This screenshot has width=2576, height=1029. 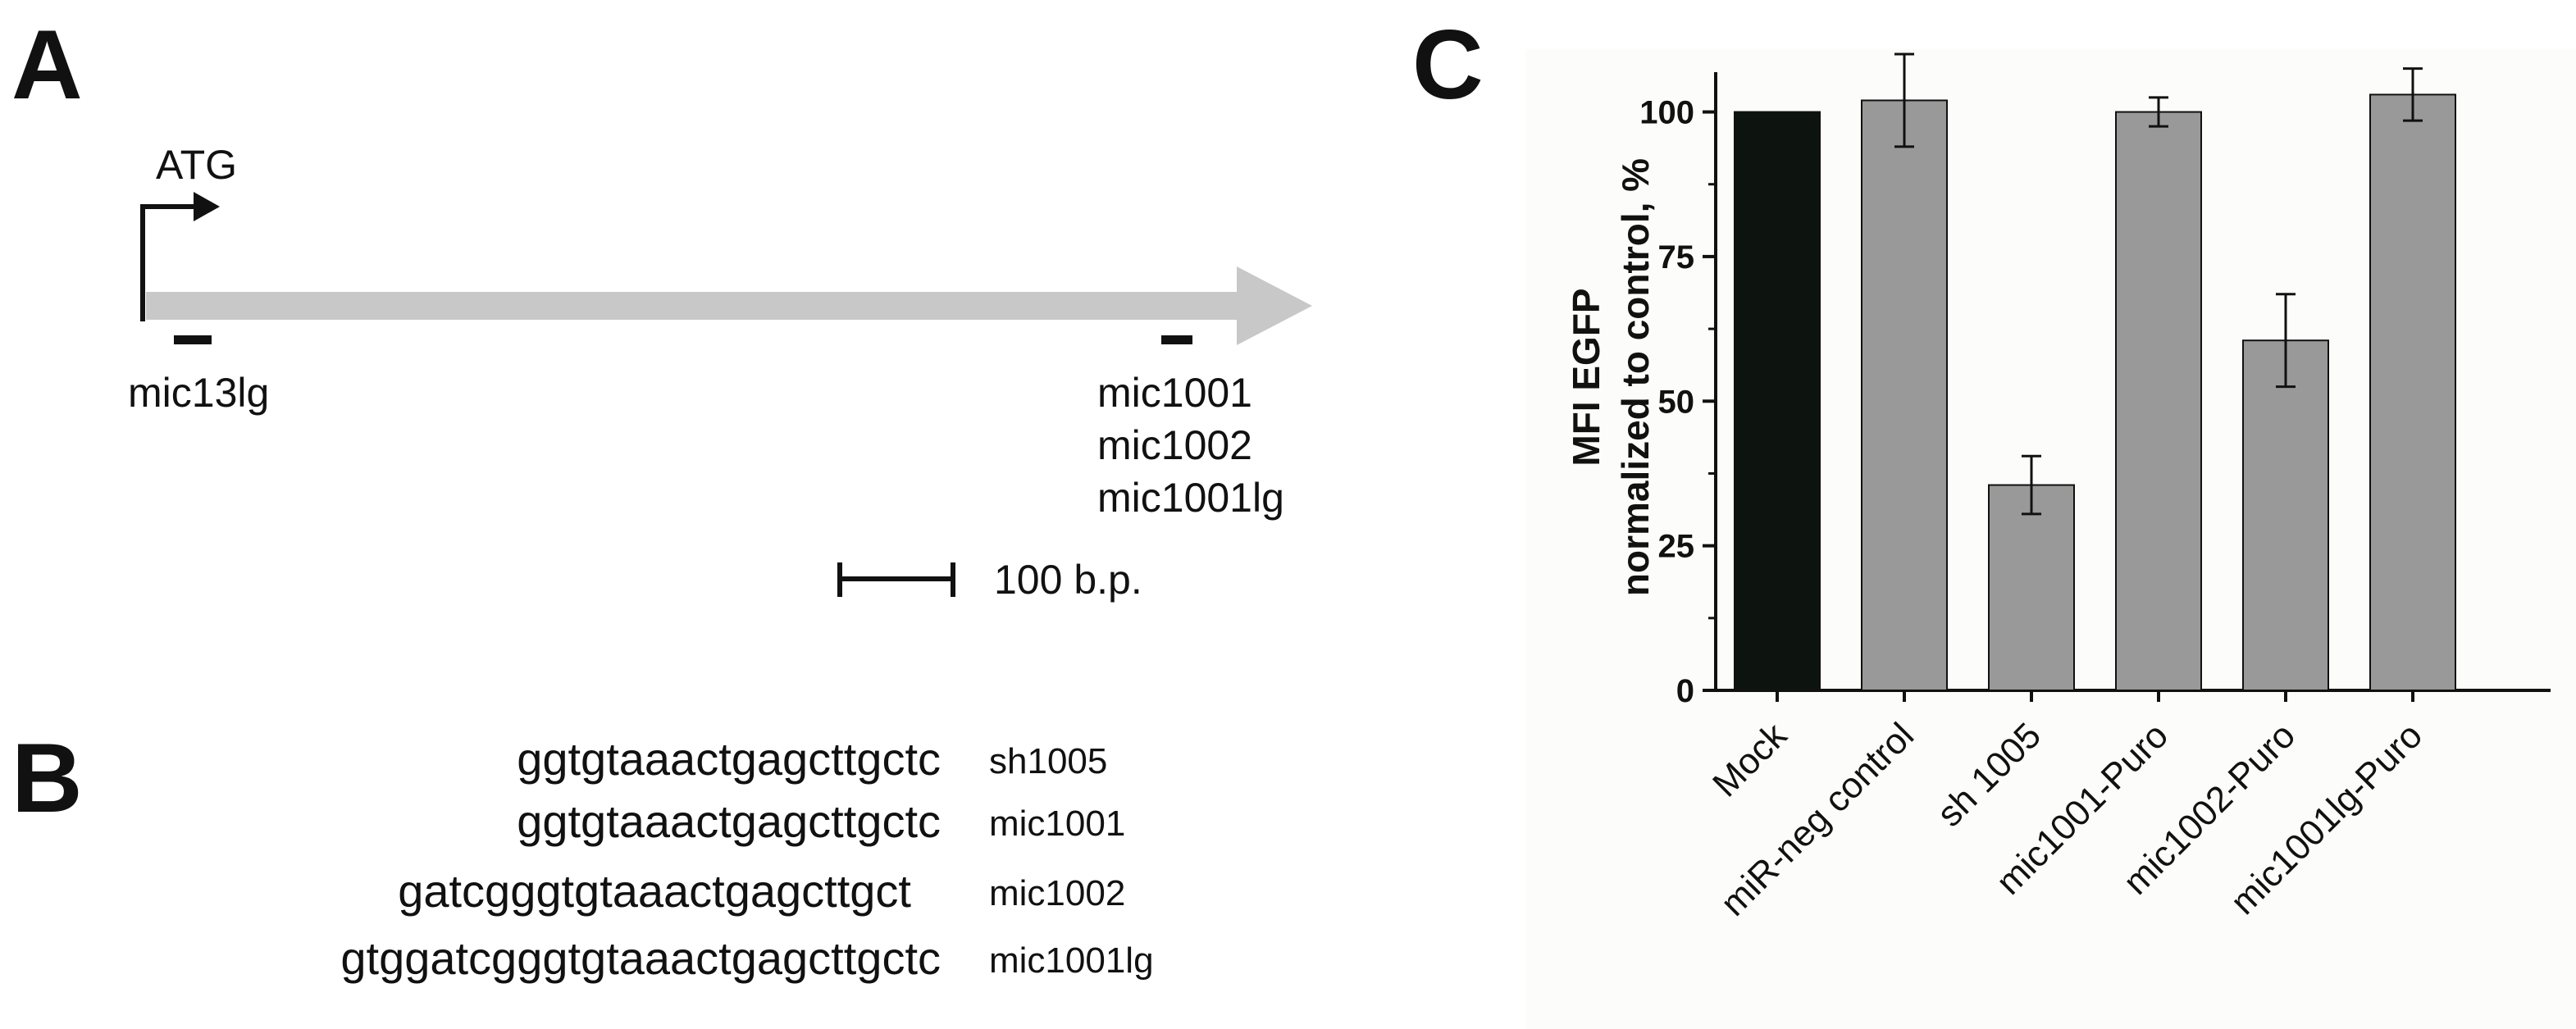 I want to click on sequence-row-mic1002: gatcgggtgtaaactgagcttgct, so click(x=654, y=891).